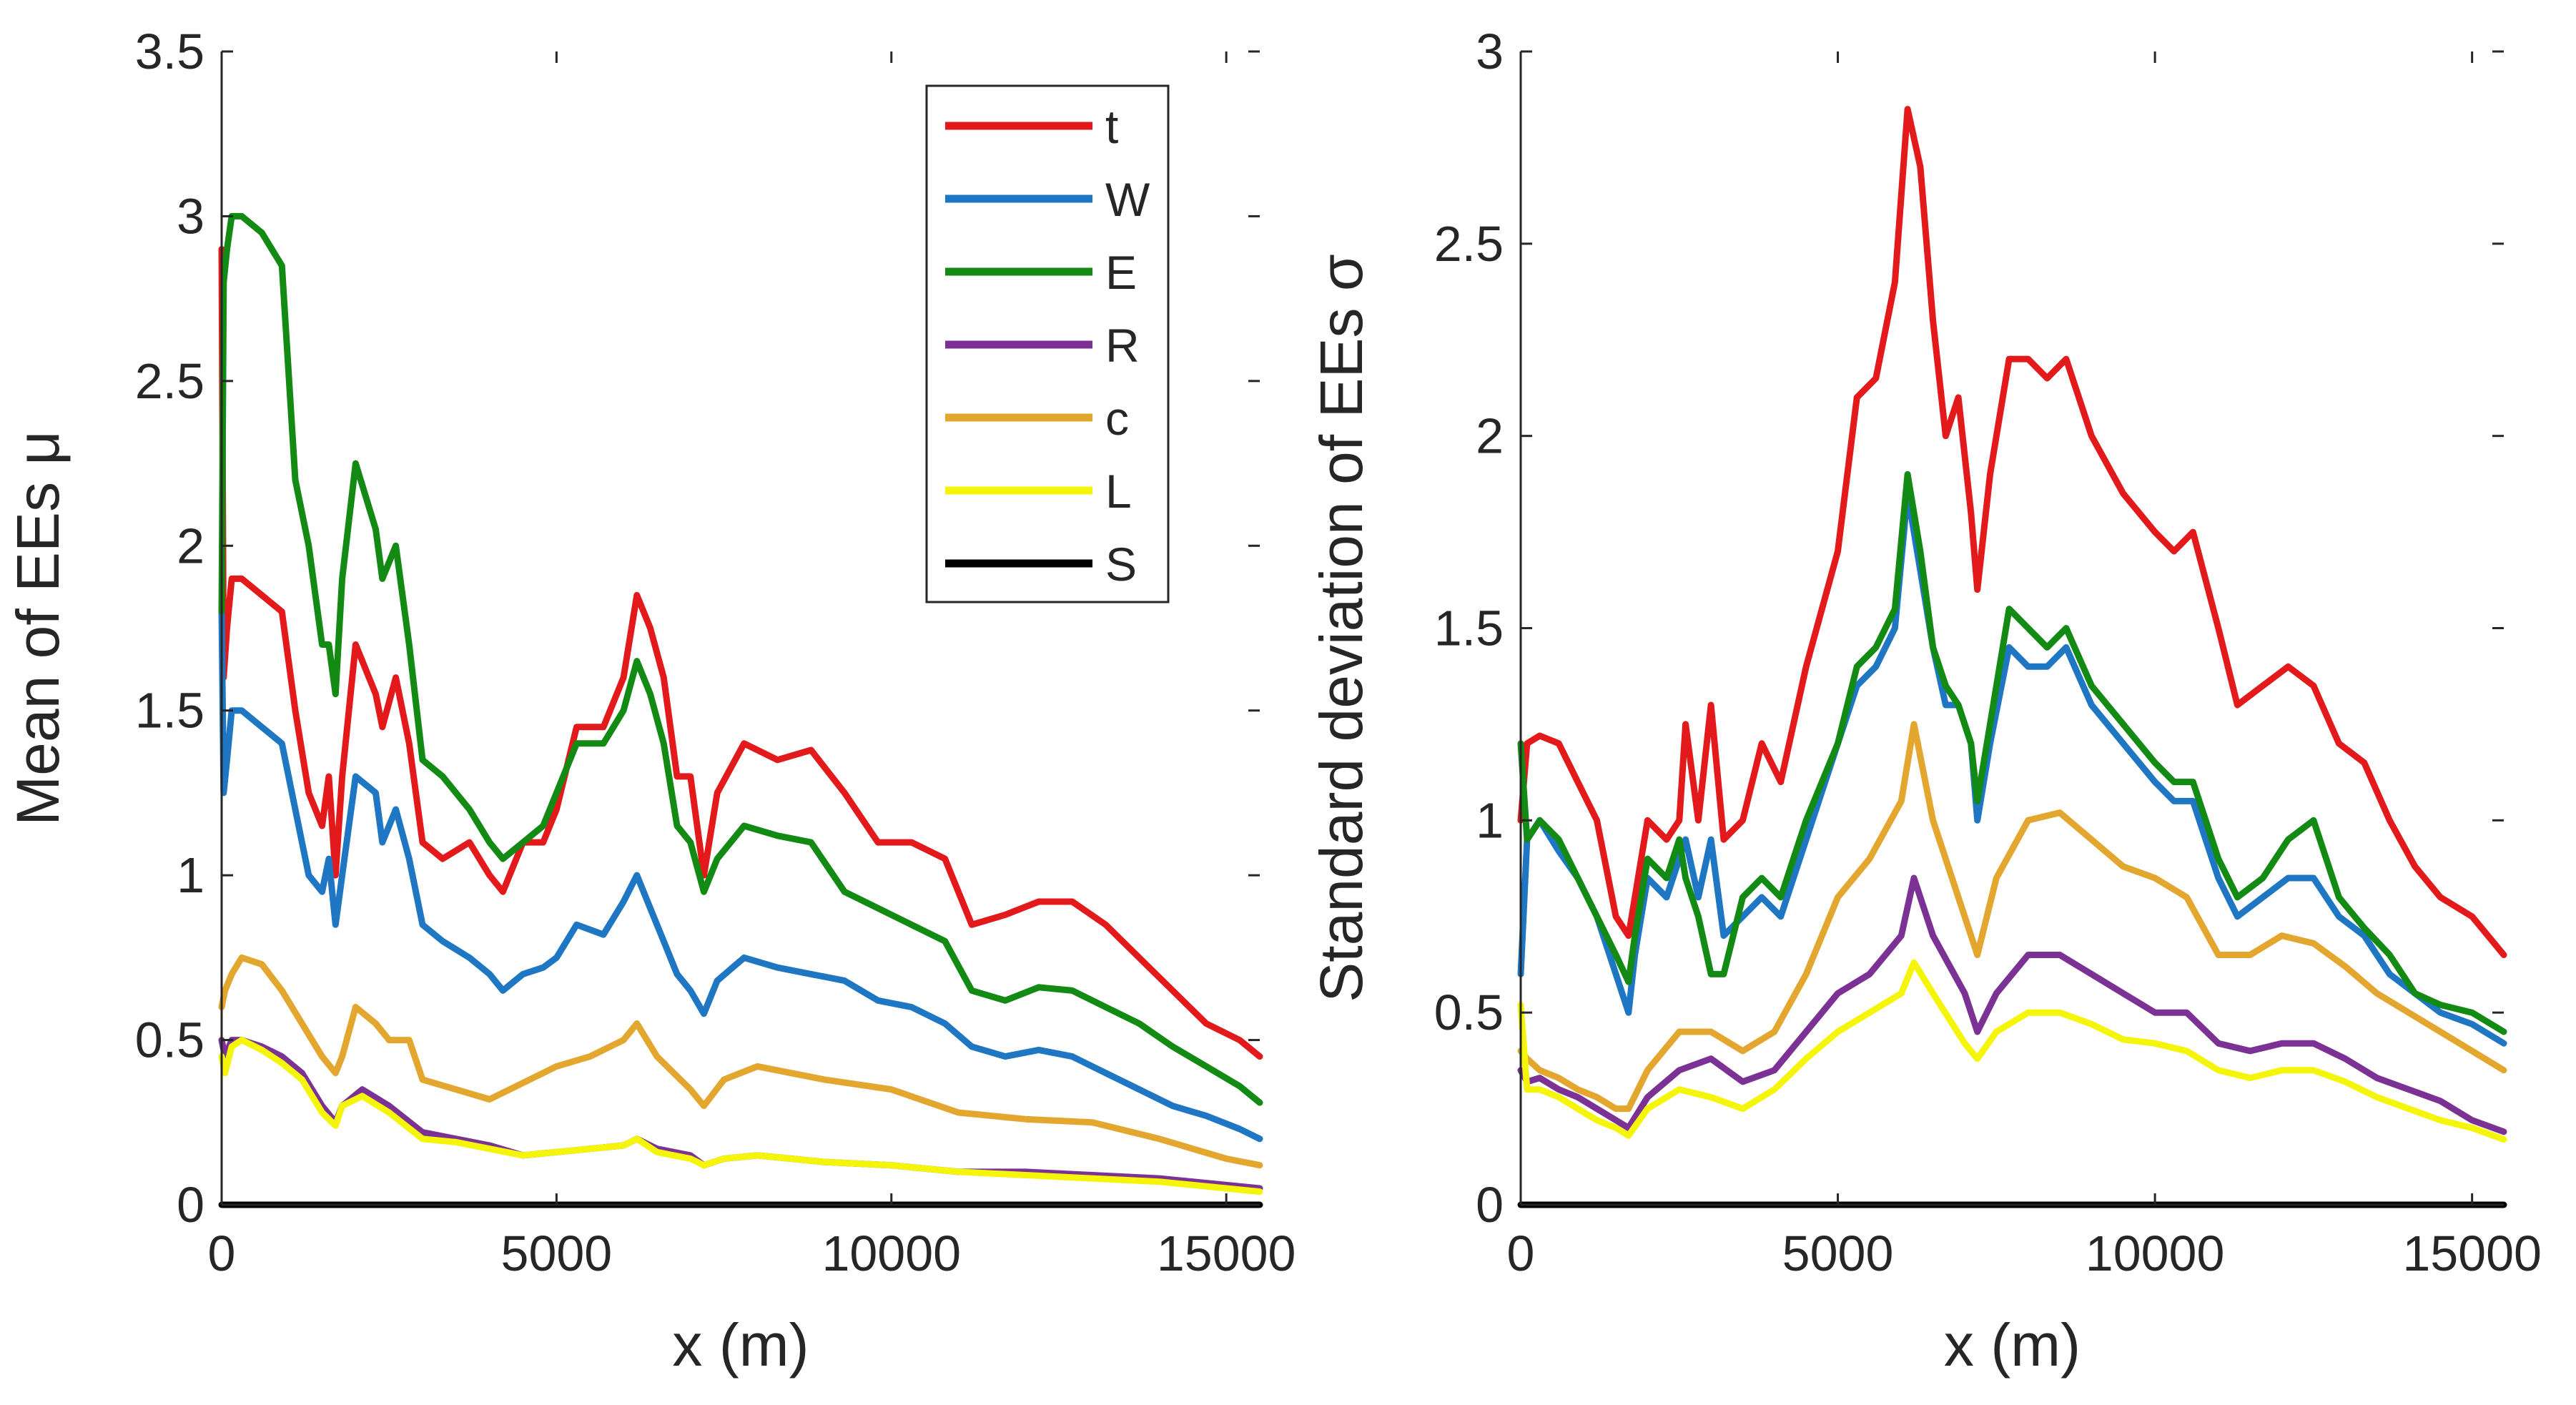 The height and width of the screenshot is (1405, 2576). What do you see at coordinates (1118, 492) in the screenshot?
I see `legend-label-L: L` at bounding box center [1118, 492].